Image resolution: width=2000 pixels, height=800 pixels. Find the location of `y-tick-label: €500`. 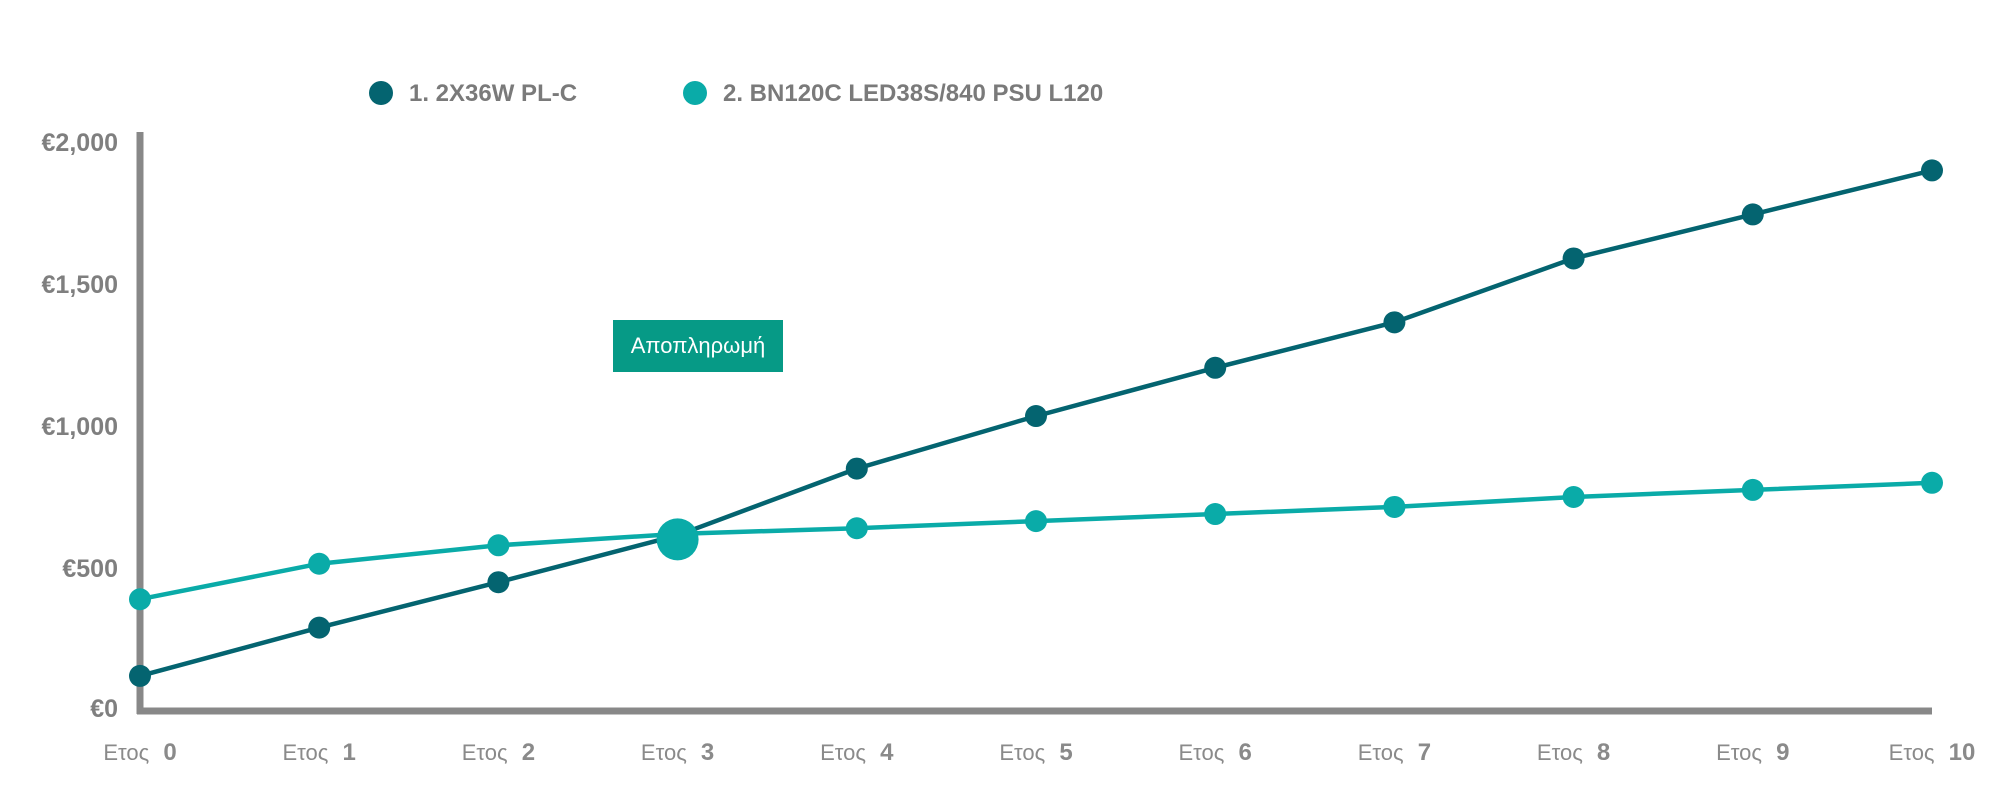

y-tick-label: €500 is located at coordinates (90, 569).